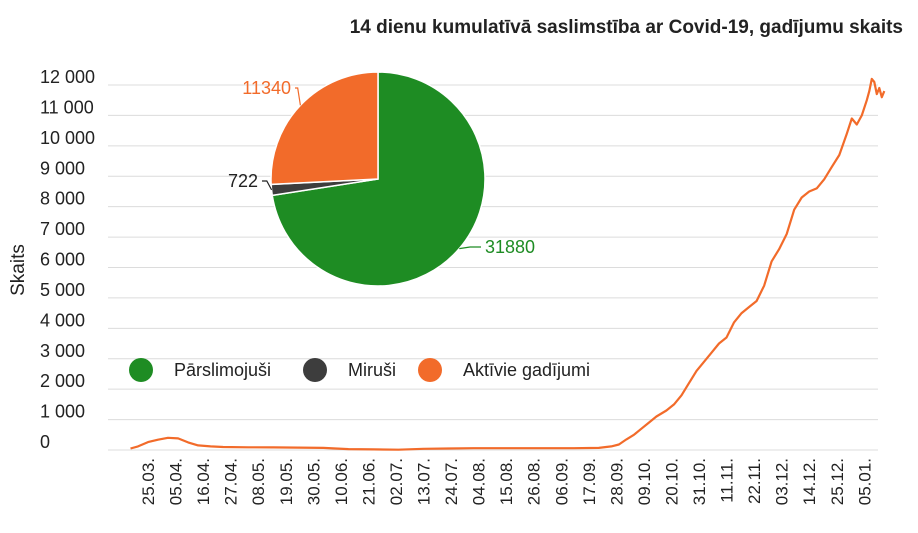  Describe the element at coordinates (243, 181) in the screenshot. I see `pie-data-label: 722` at that location.